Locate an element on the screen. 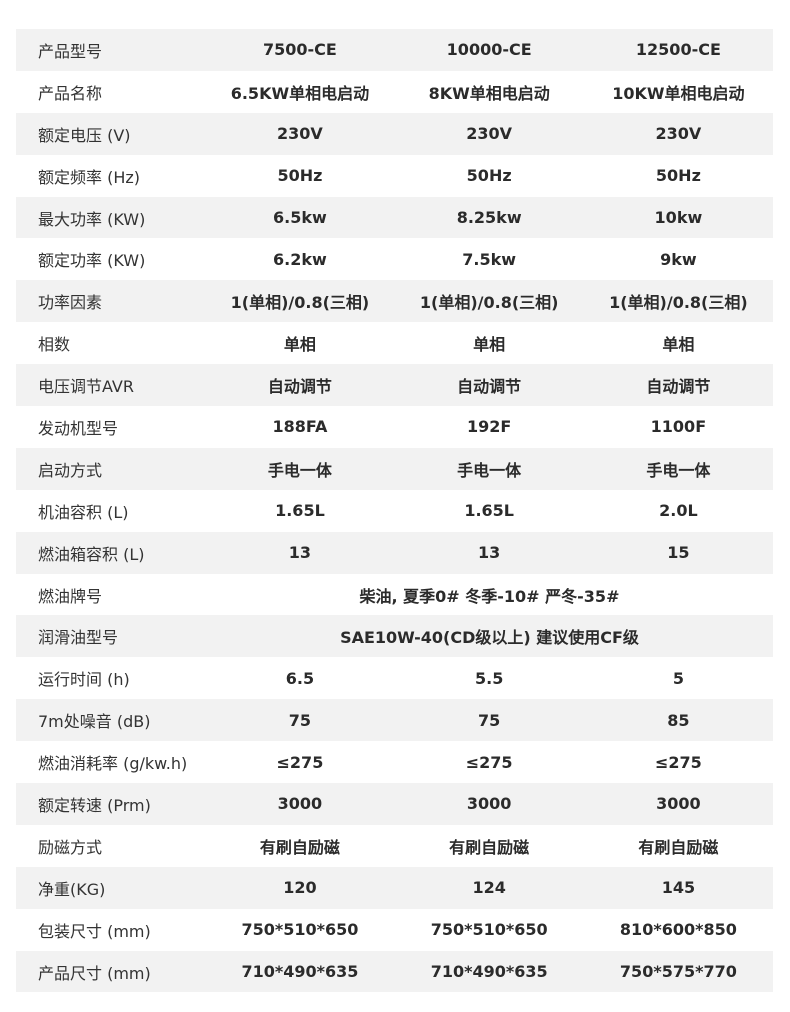 The width and height of the screenshot is (790, 1012). cell-model-1: ≤275 is located at coordinates (300, 762).